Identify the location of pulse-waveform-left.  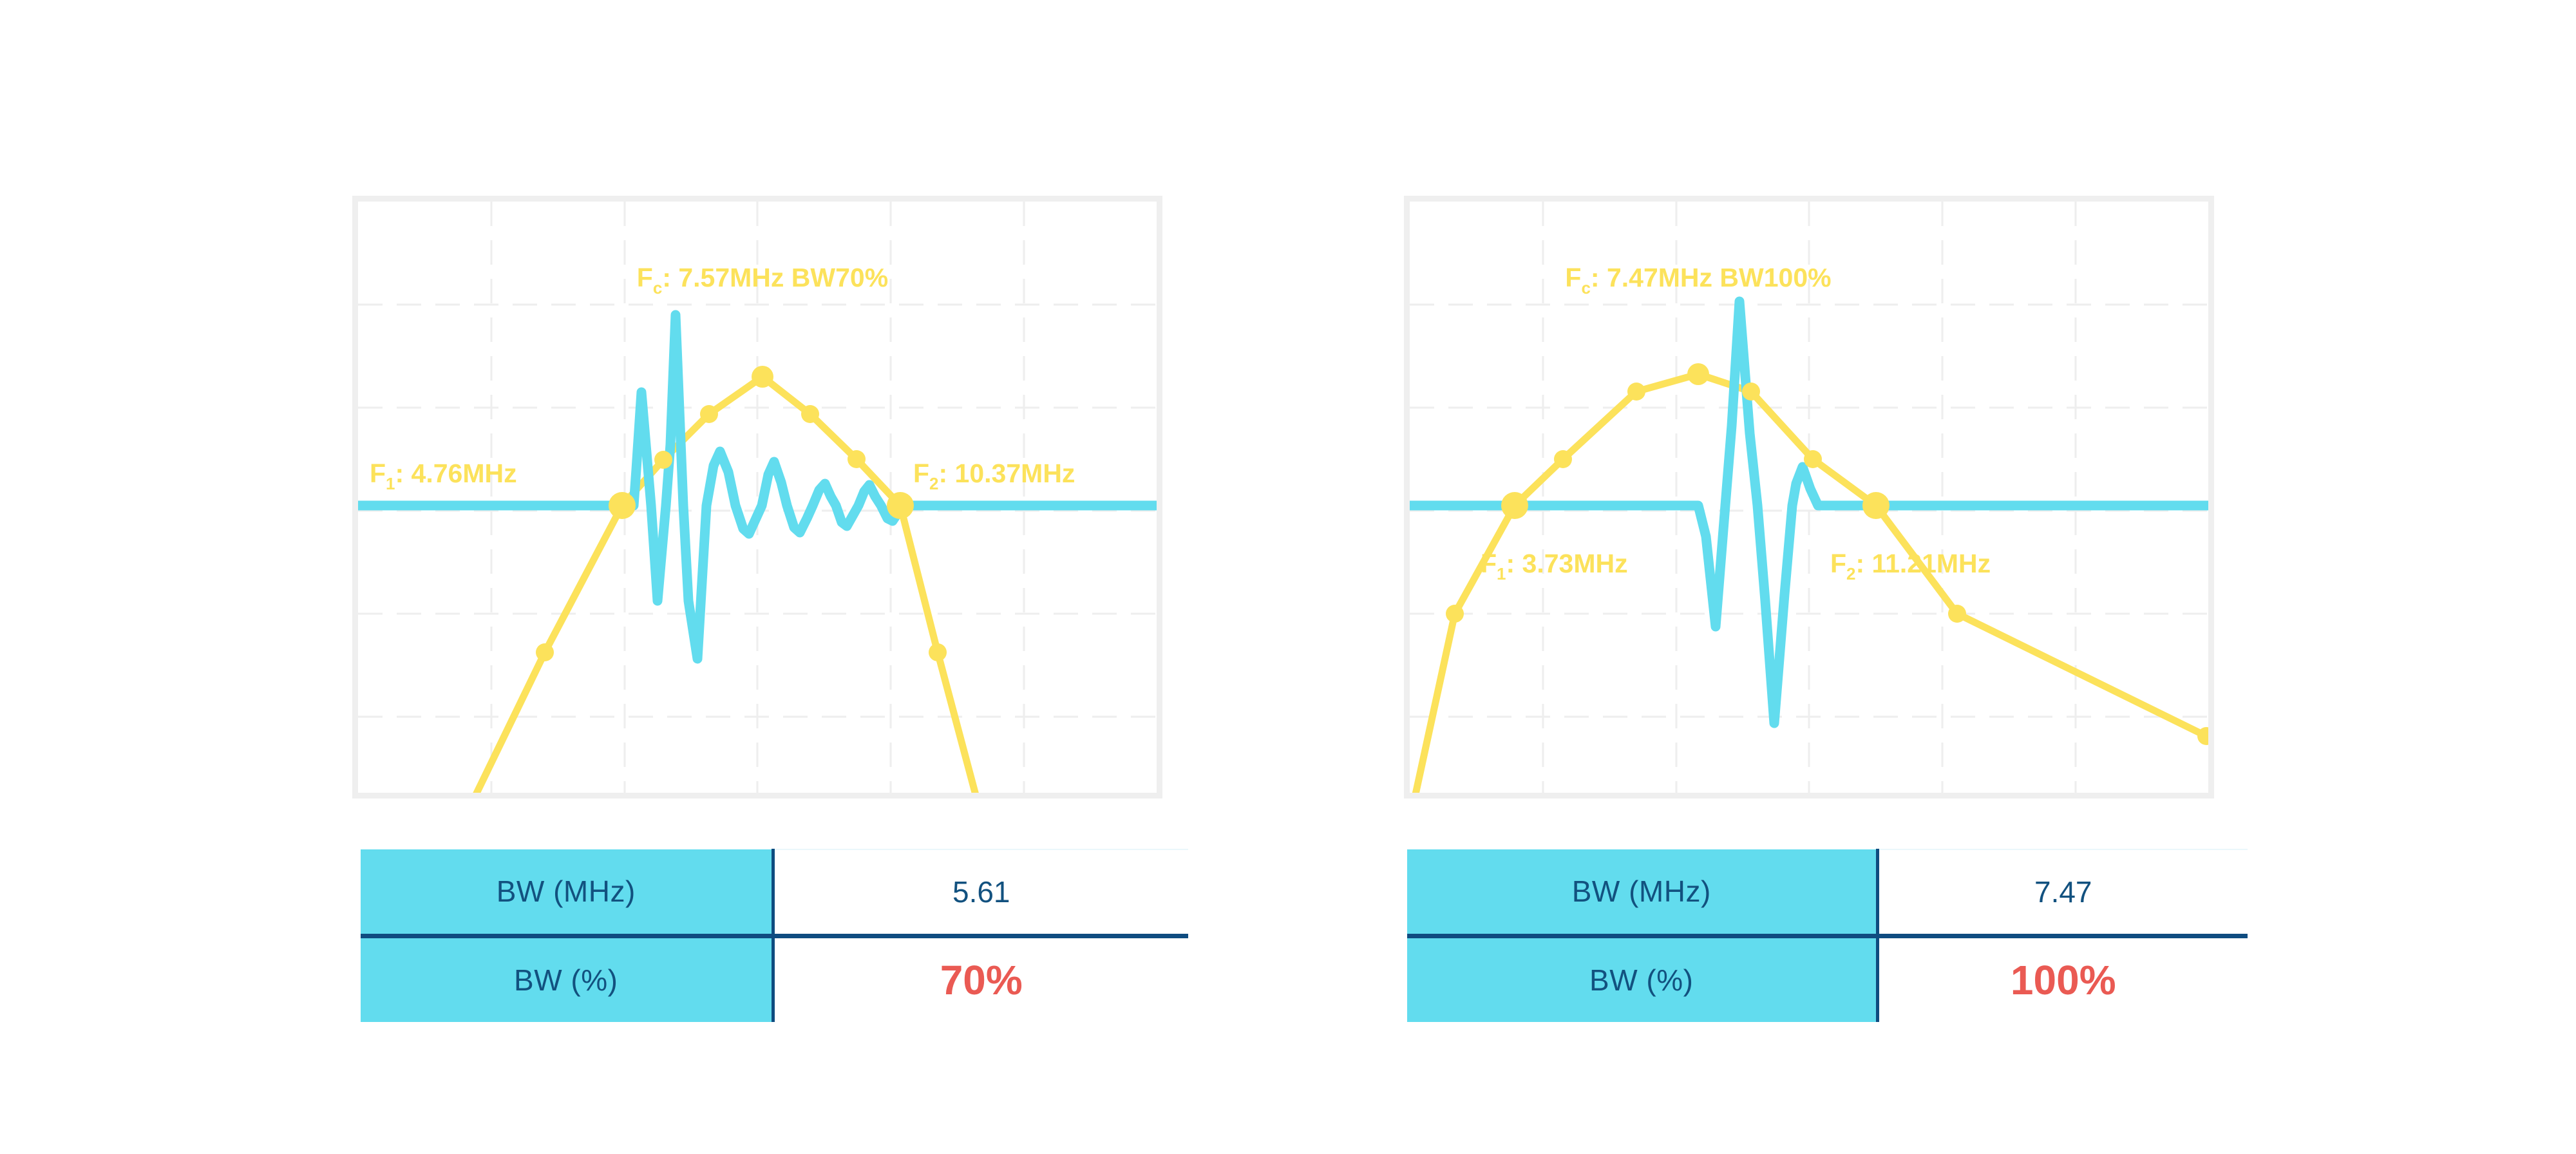
(757, 487).